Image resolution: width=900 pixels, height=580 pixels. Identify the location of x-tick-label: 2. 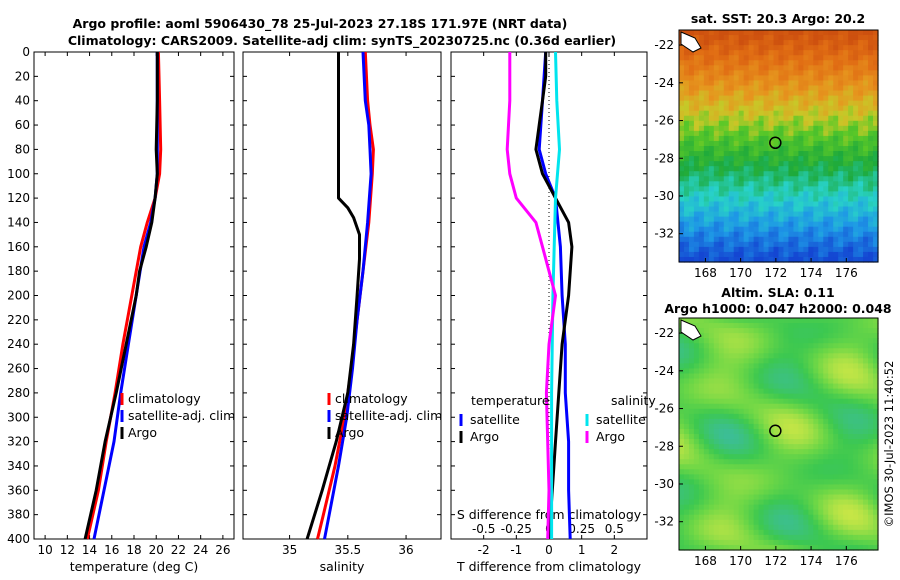
(615, 550).